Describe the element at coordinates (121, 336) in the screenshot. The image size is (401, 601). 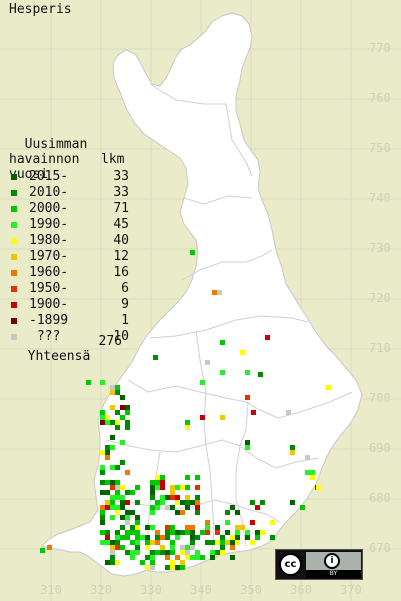
I see `legend-count: 10` at that location.